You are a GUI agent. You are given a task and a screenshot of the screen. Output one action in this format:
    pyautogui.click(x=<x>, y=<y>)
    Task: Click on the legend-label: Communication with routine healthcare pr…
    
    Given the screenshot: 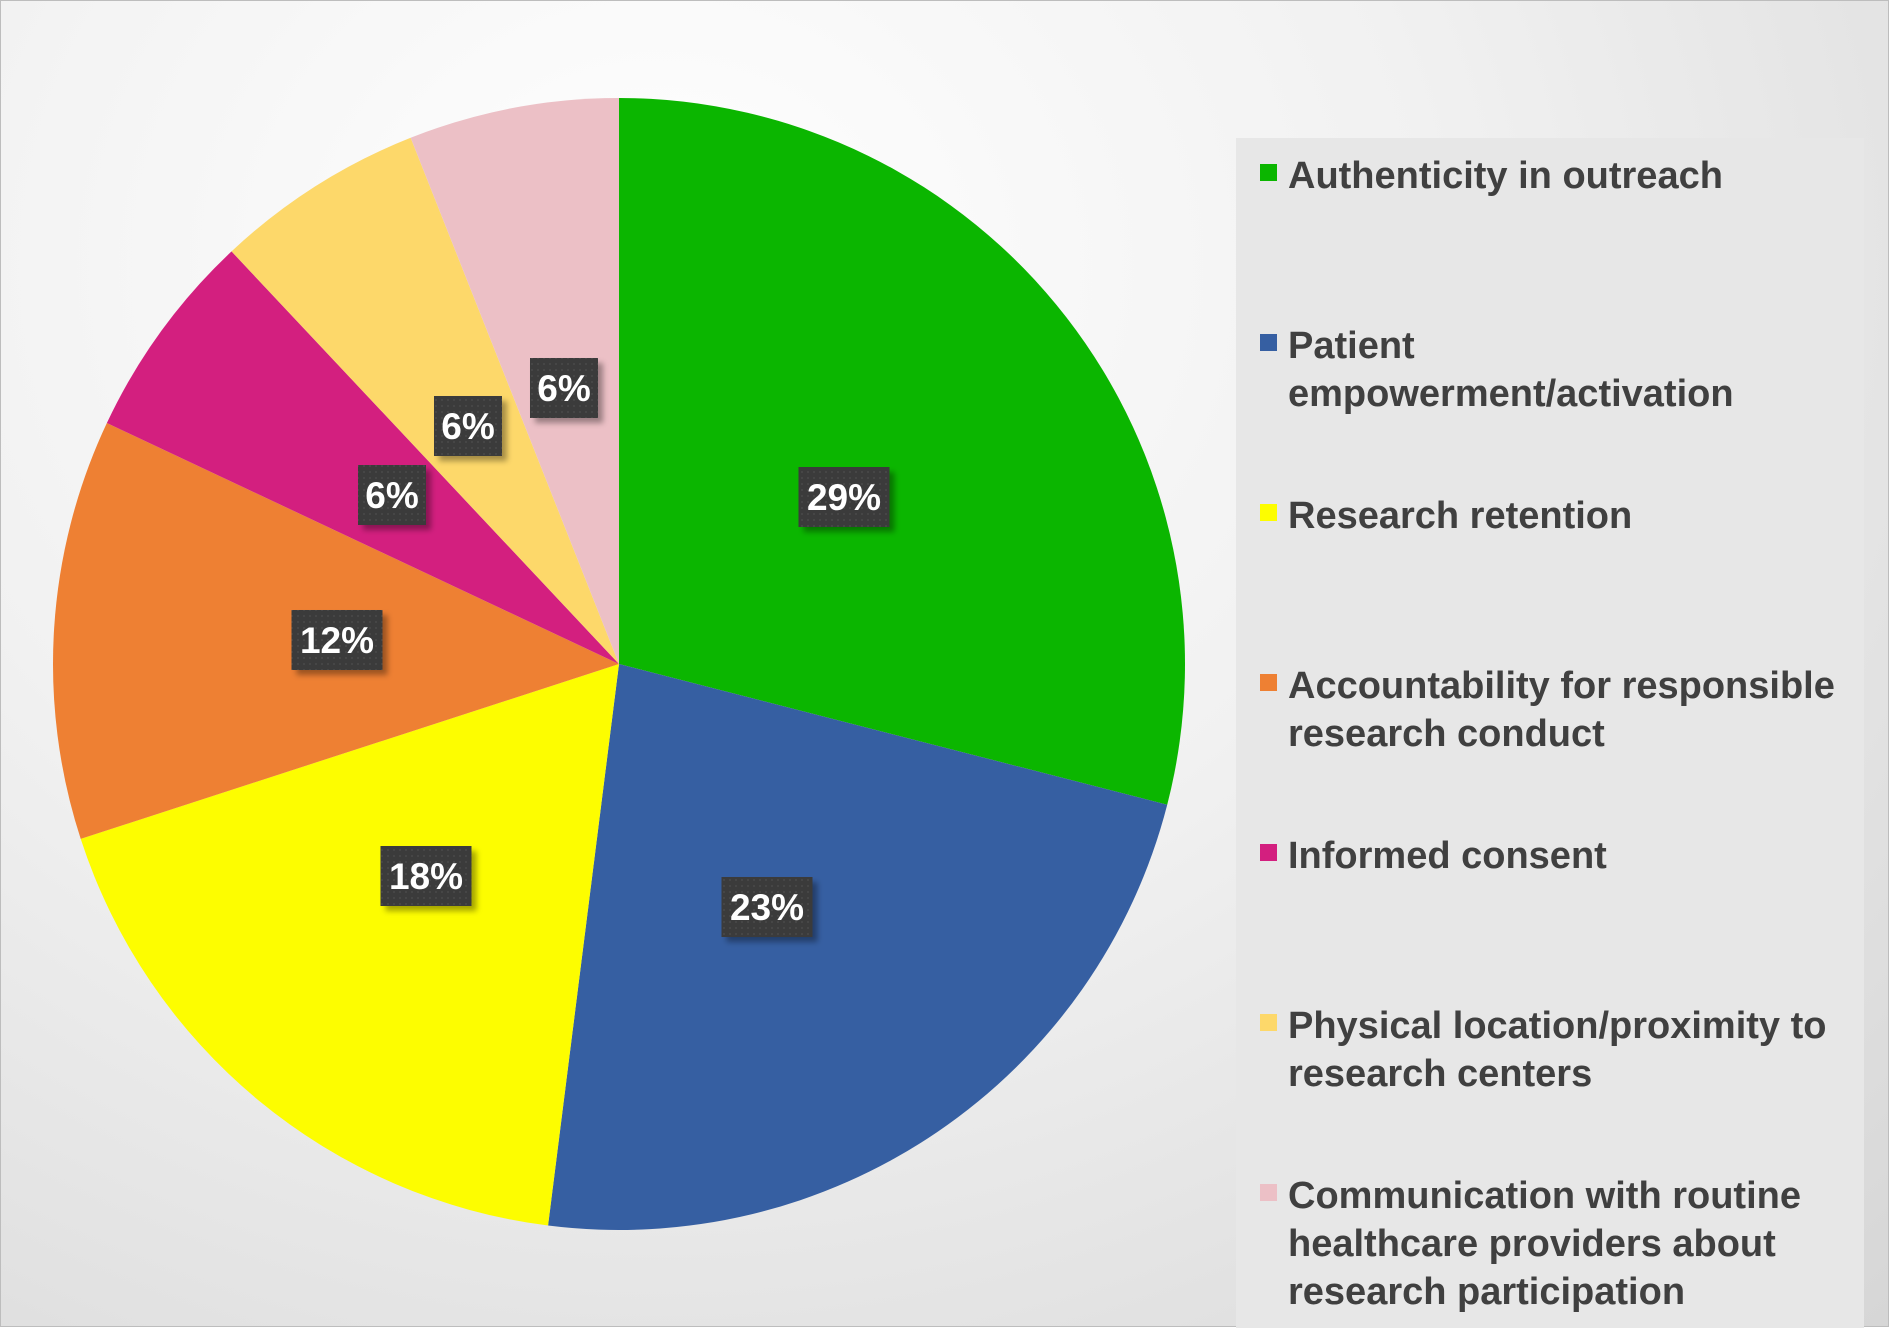 What is the action you would take?
    pyautogui.click(x=1544, y=1244)
    